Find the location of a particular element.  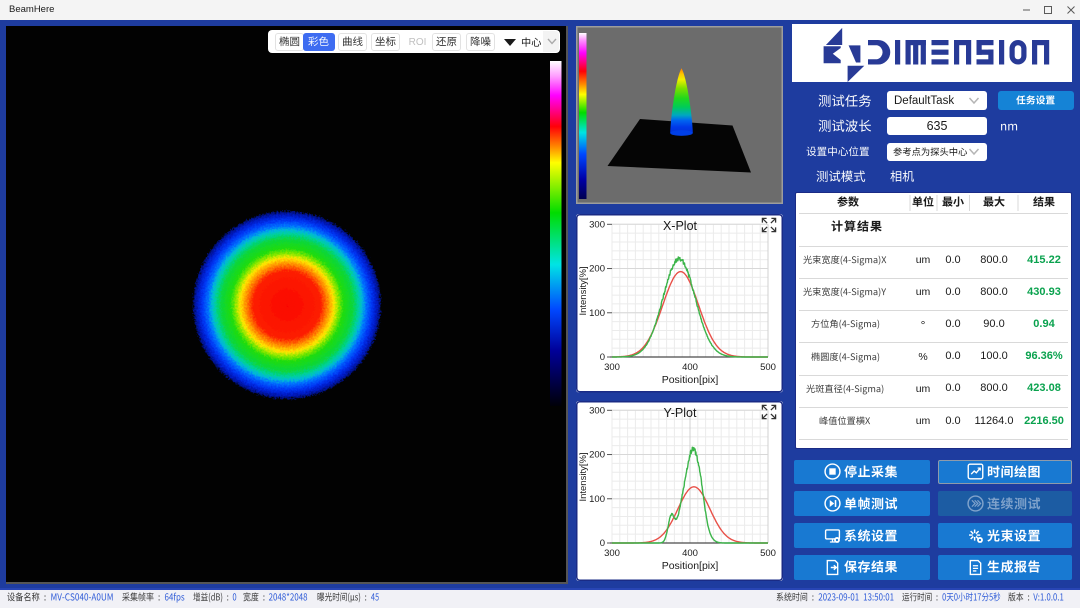

svg-text: X-Plot is located at coordinates (680, 226).